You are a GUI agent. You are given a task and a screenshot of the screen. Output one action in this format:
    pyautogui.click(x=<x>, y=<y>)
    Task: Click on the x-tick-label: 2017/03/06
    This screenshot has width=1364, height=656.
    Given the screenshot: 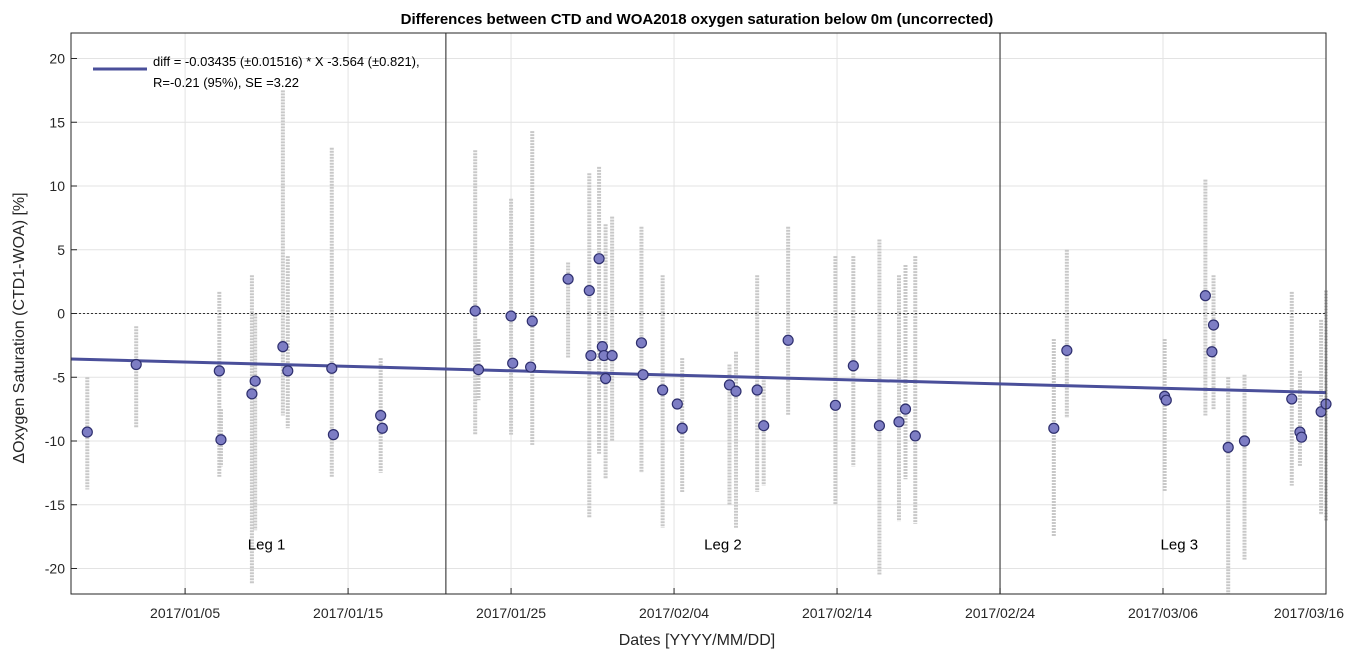 What is the action you would take?
    pyautogui.click(x=1163, y=613)
    